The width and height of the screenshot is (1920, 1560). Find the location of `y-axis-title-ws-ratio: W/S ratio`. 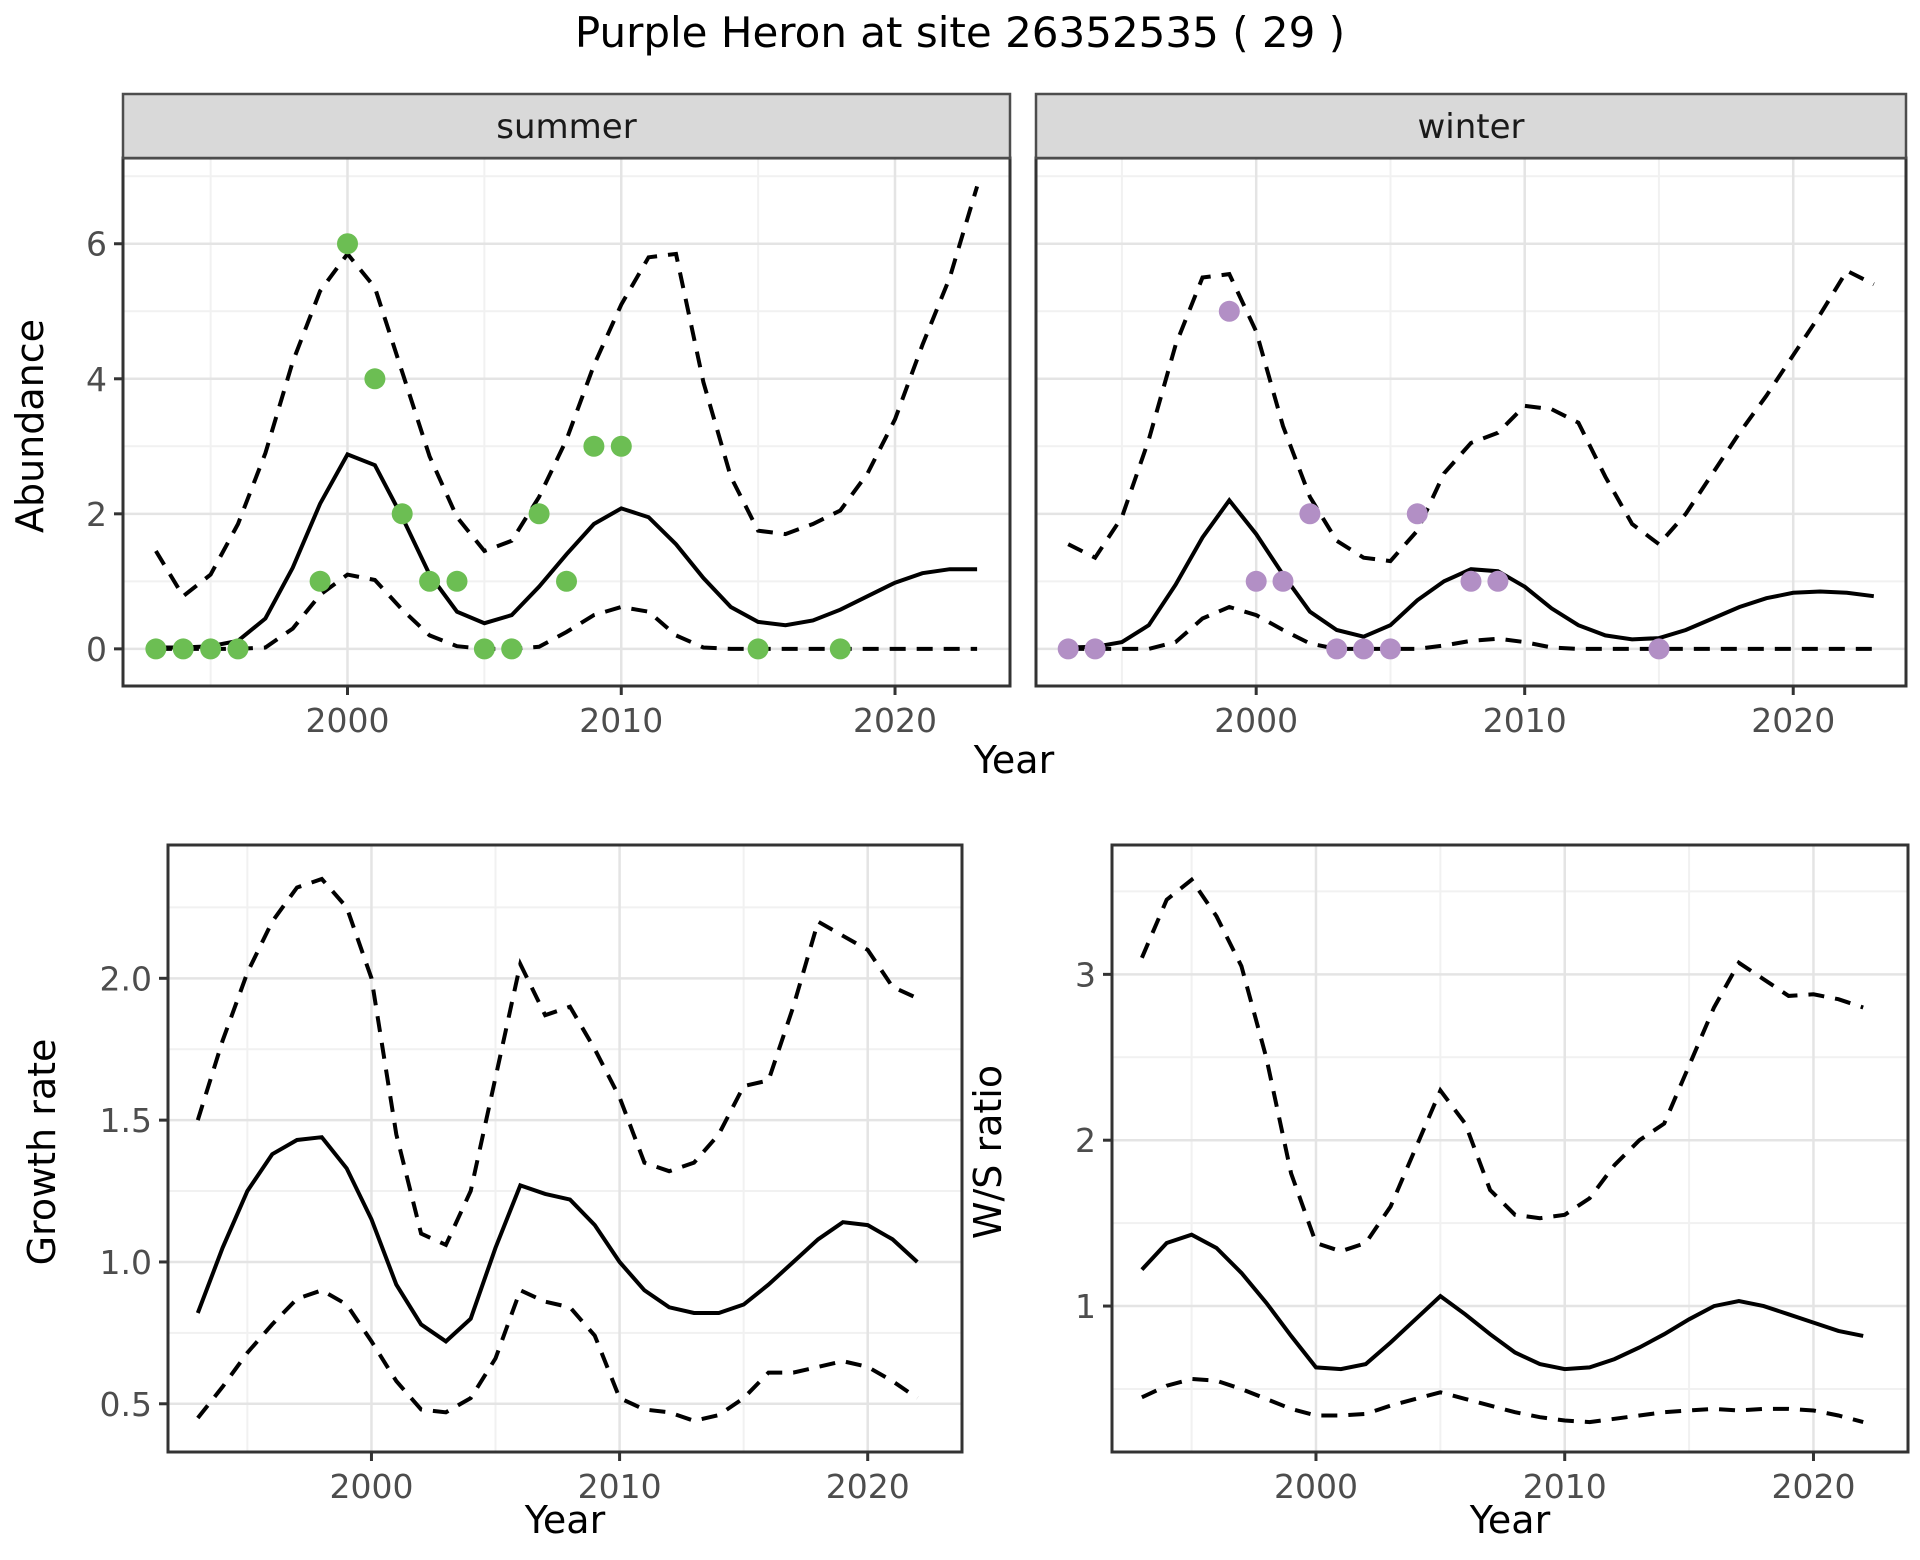

y-axis-title-ws-ratio: W/S ratio is located at coordinates (988, 1152).